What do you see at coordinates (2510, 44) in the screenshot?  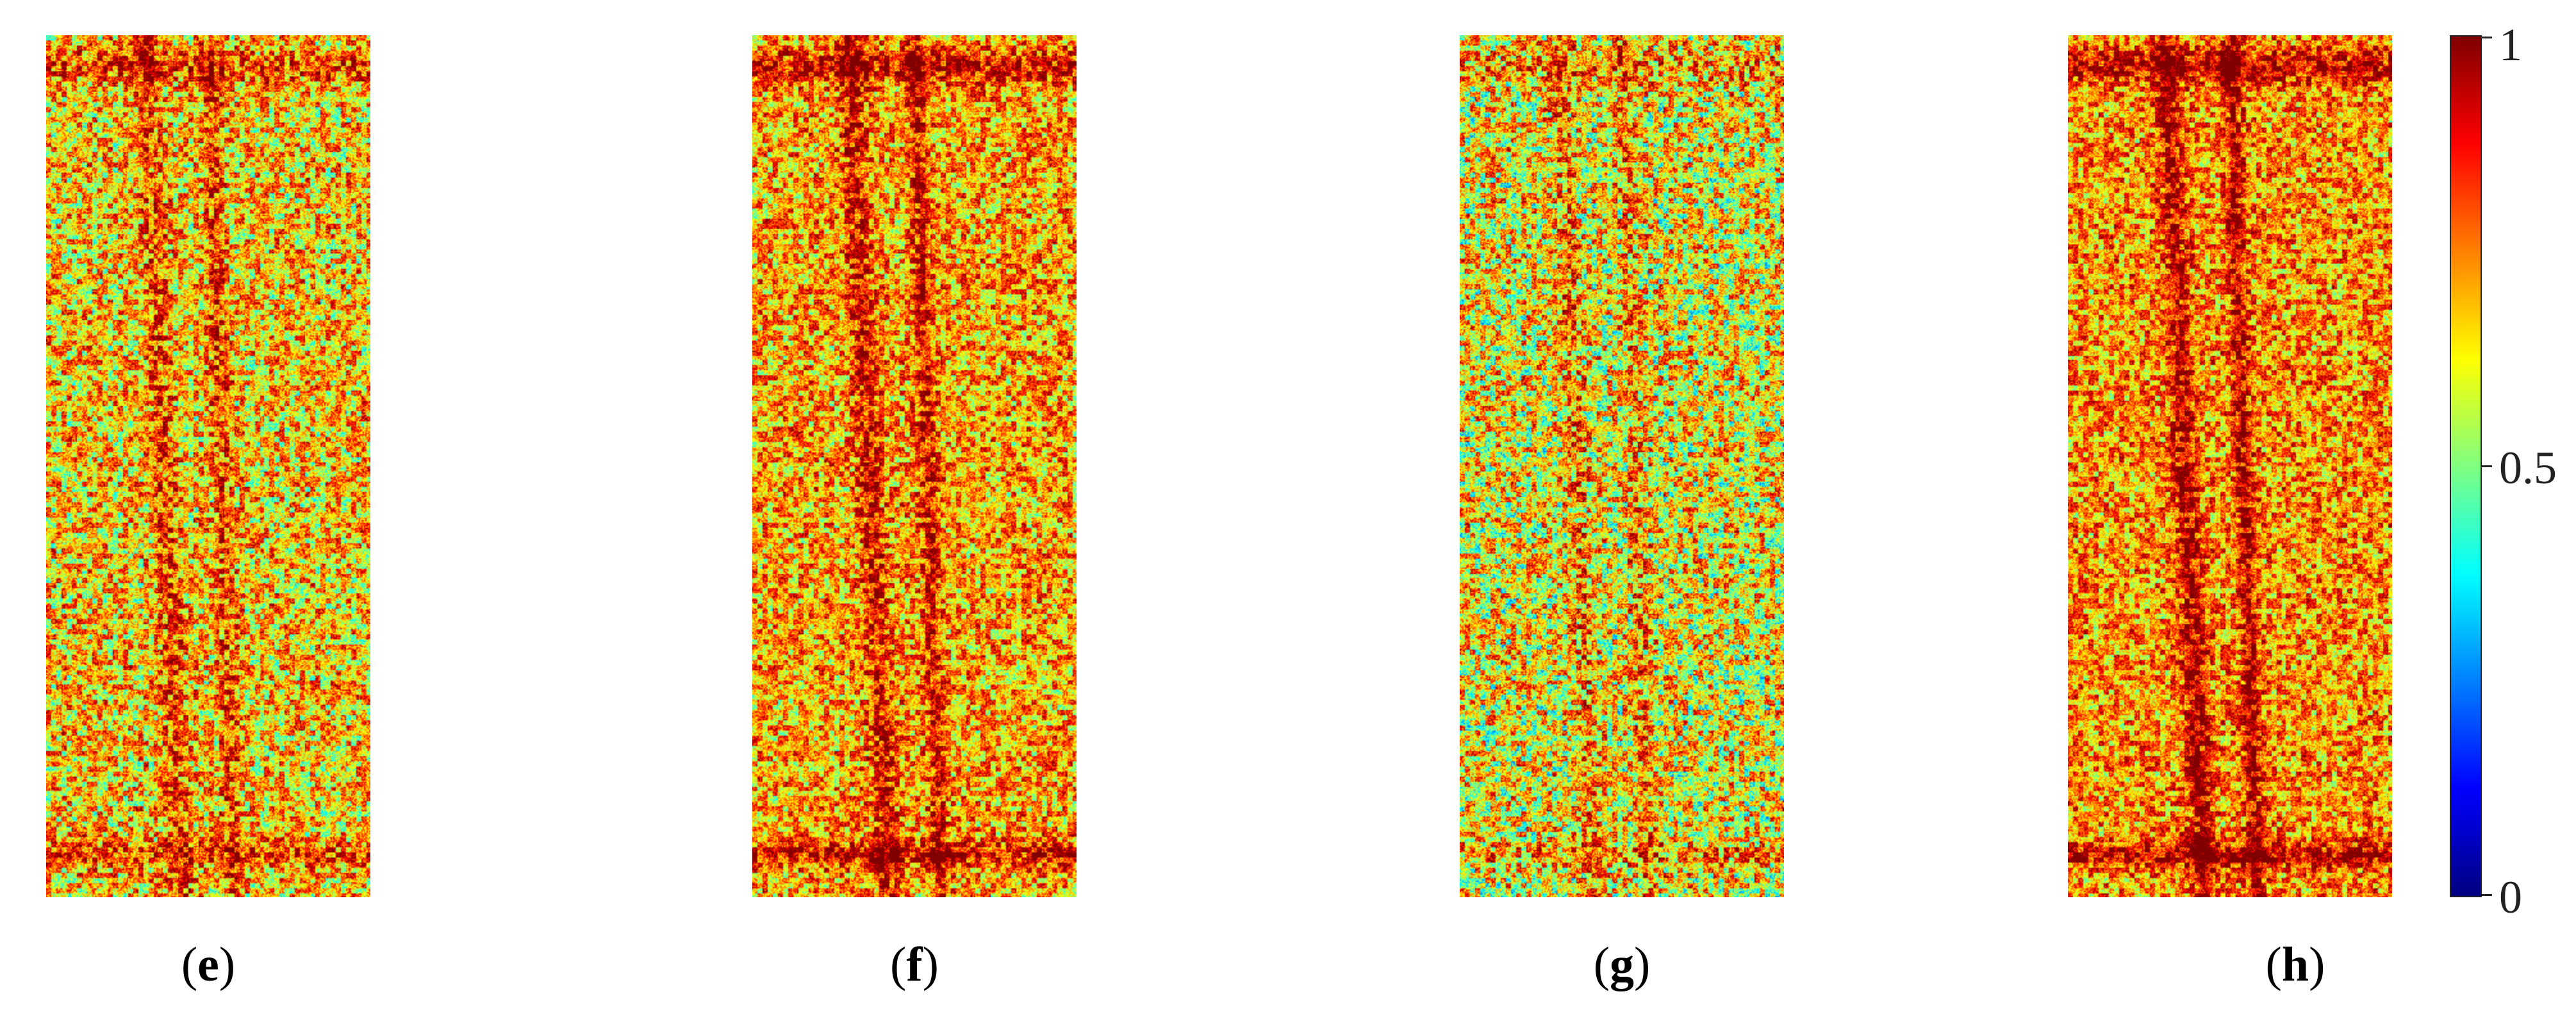 I see `colorbar-label-max: 1` at bounding box center [2510, 44].